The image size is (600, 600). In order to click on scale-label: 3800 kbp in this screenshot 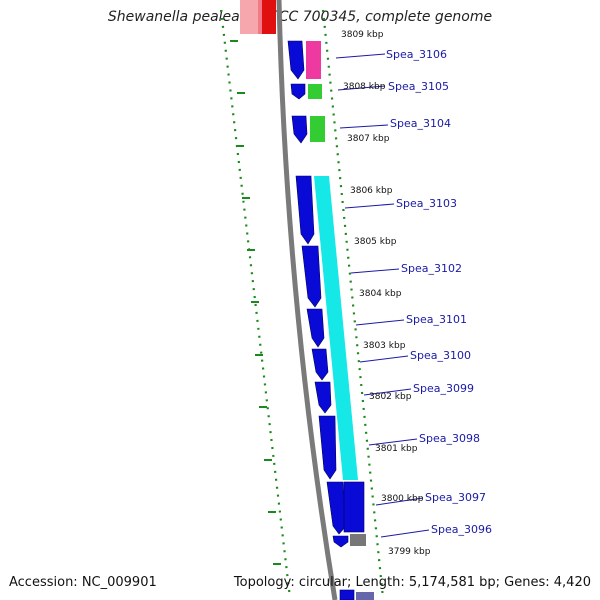, I will do `click(402, 499)`.